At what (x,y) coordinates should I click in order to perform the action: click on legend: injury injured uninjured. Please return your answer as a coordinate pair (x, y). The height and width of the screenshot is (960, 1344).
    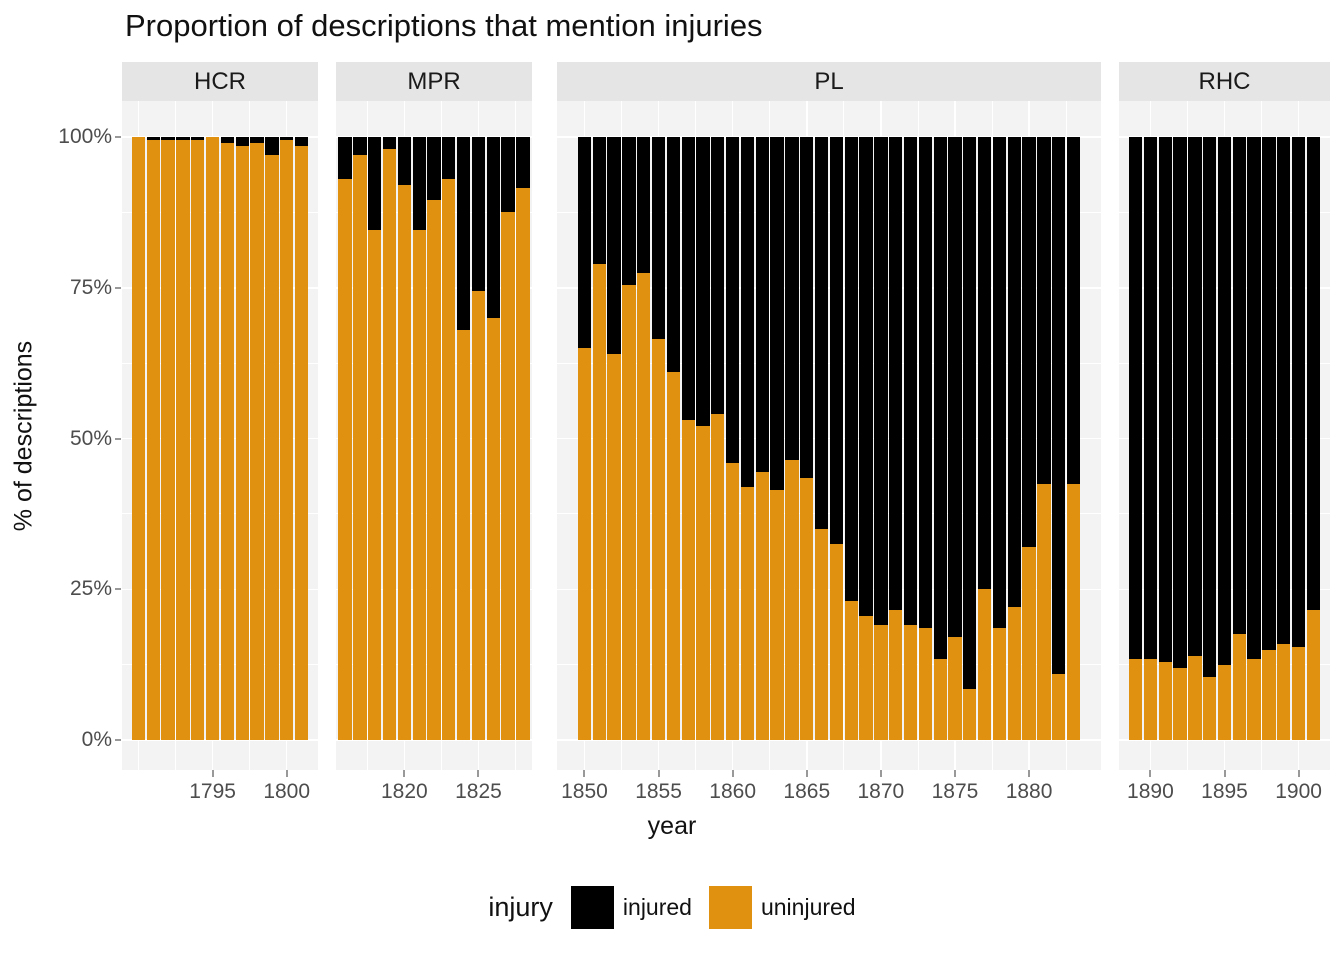
    Looking at the image, I should click on (672, 907).